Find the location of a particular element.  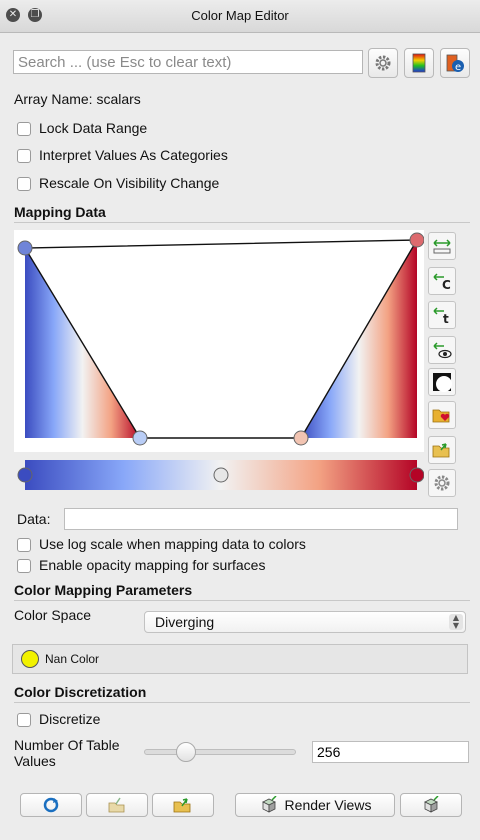

nan-color-label: Nan Color is located at coordinates (72, 659).